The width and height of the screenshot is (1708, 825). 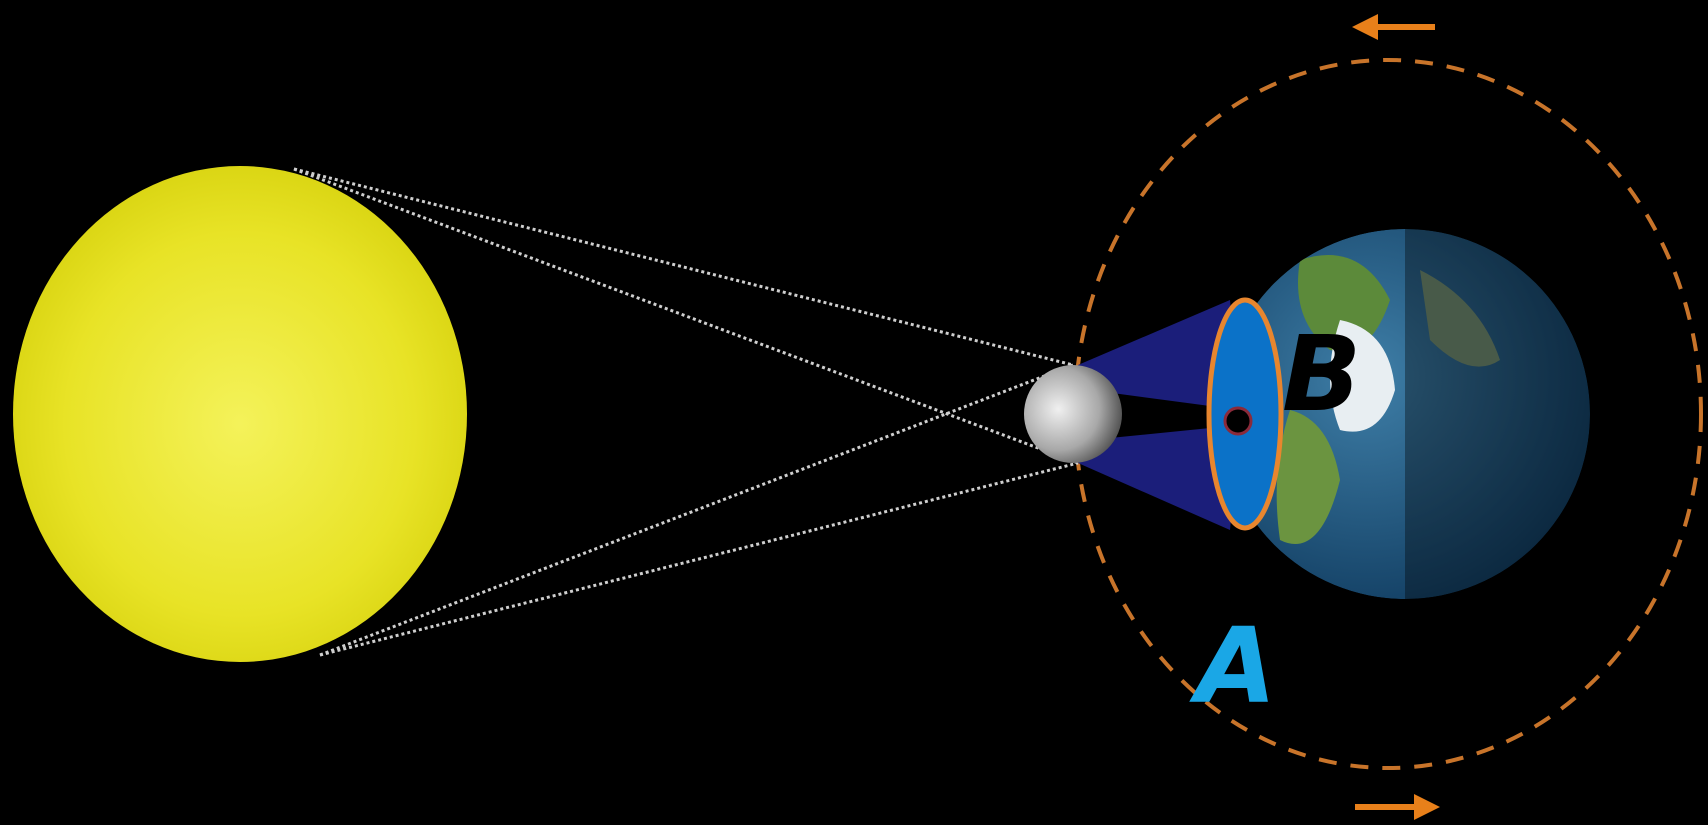 What do you see at coordinates (1238, 421) in the screenshot?
I see `umbra-point` at bounding box center [1238, 421].